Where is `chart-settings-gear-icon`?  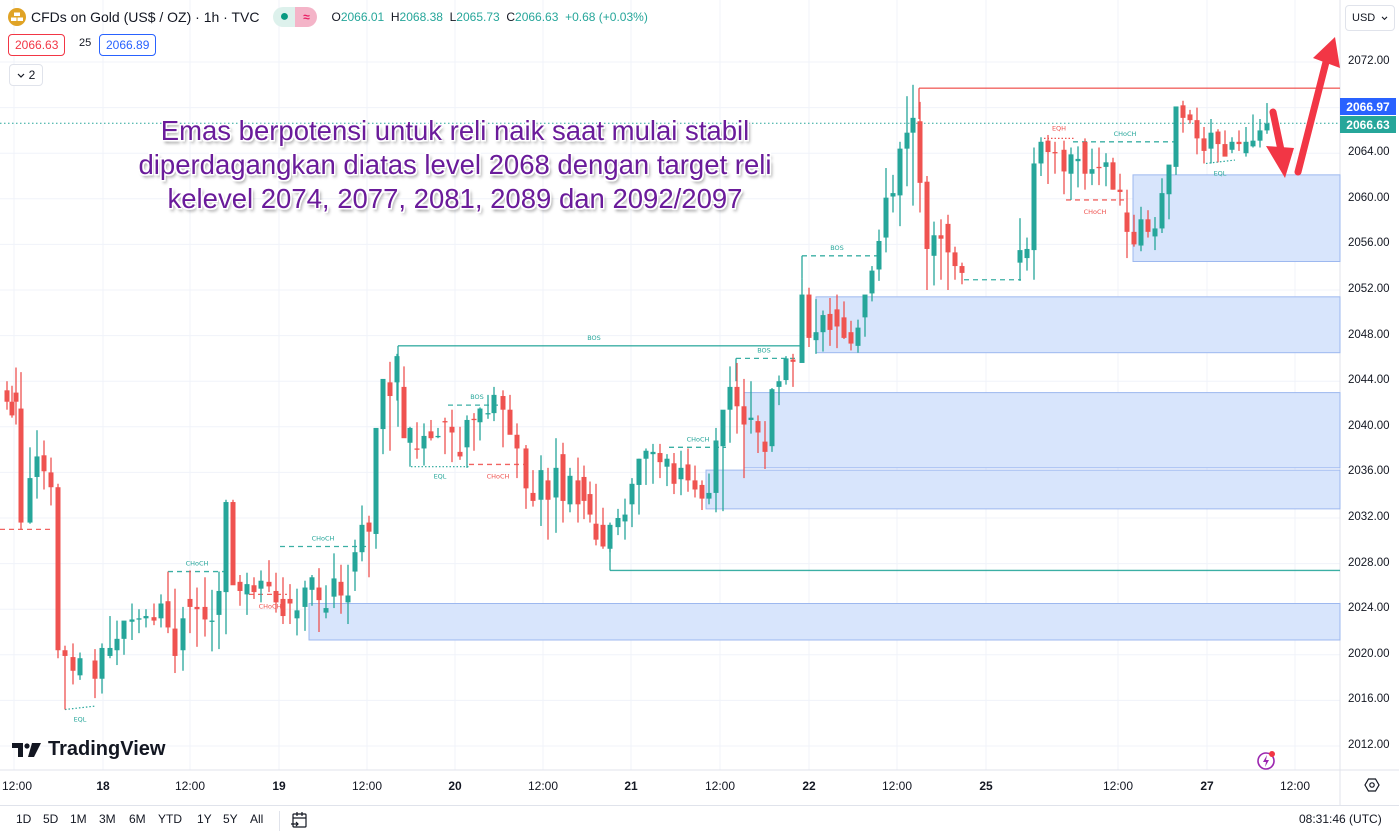 chart-settings-gear-icon is located at coordinates (1372, 787).